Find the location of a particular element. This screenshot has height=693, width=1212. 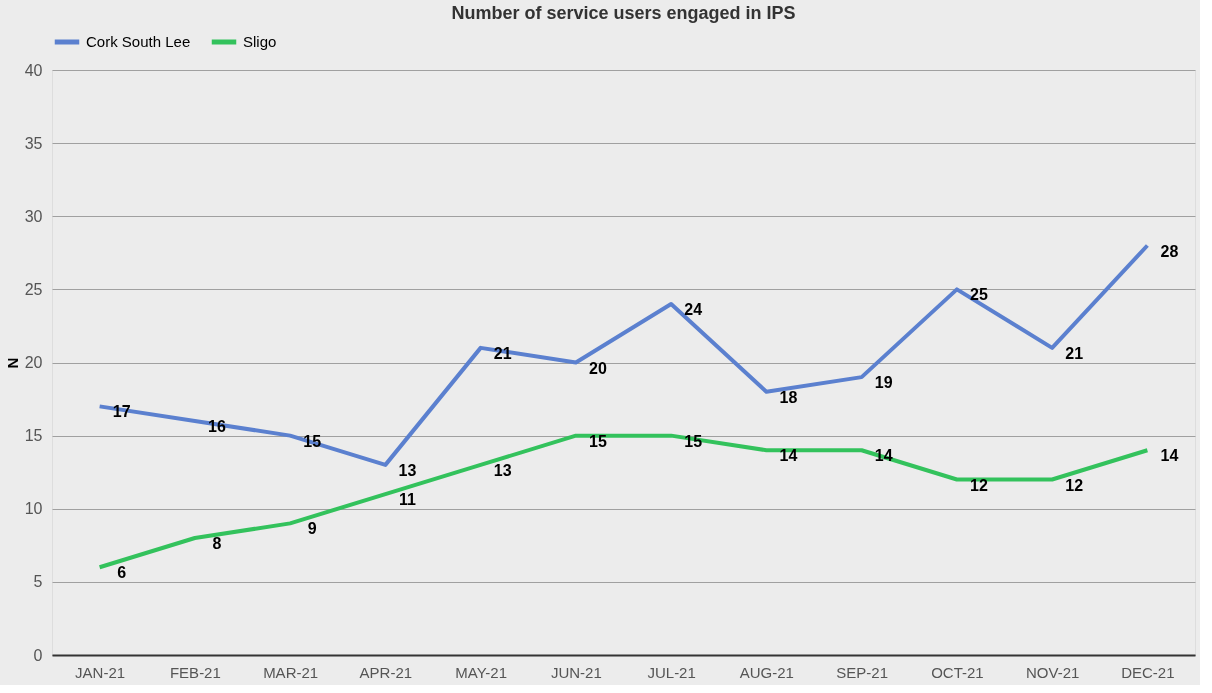

legend-label: Cork South Lee is located at coordinates (138, 41).